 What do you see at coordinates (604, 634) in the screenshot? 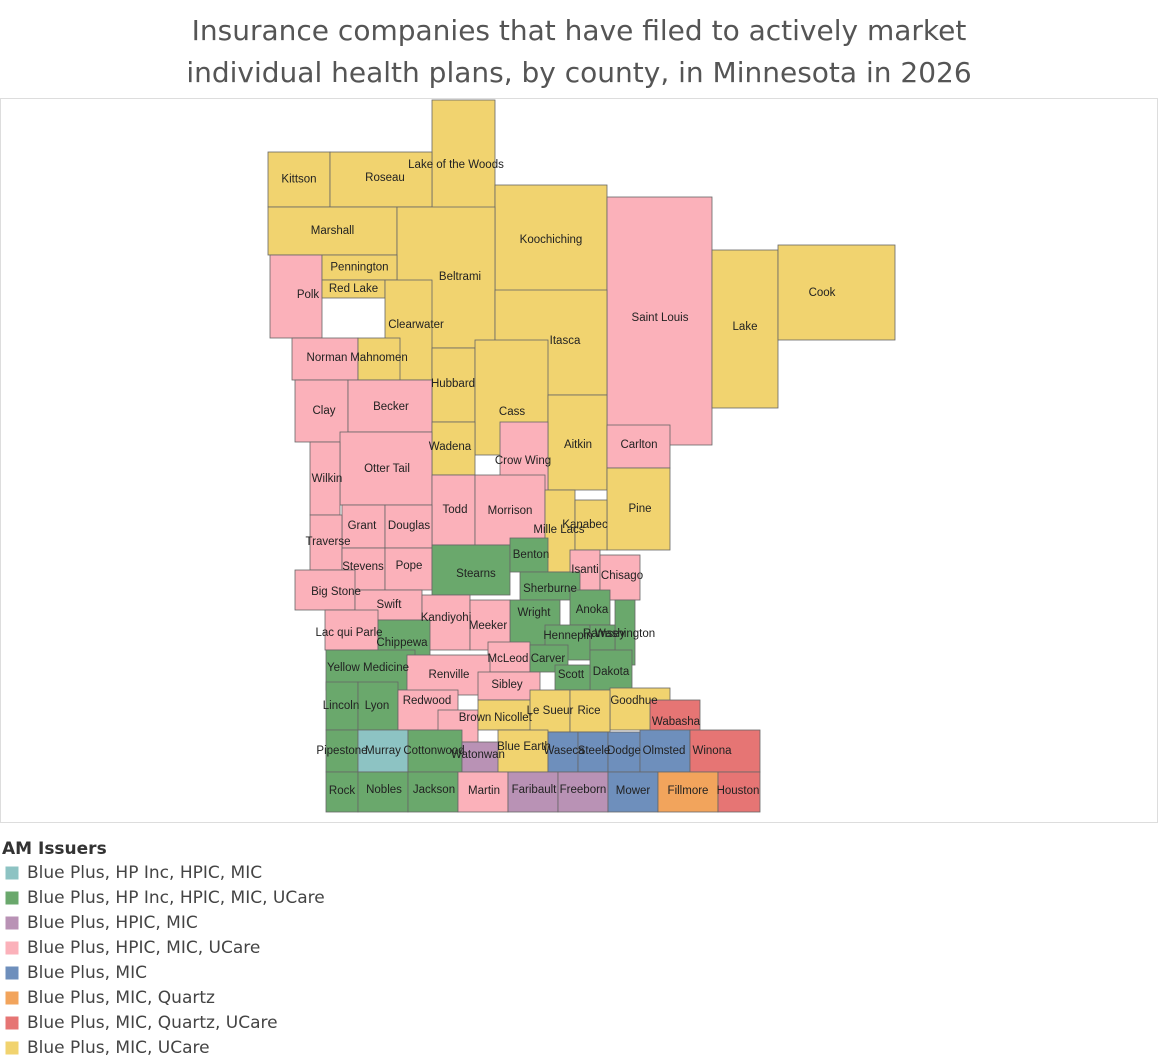
I see `county-label: Ramsey` at bounding box center [604, 634].